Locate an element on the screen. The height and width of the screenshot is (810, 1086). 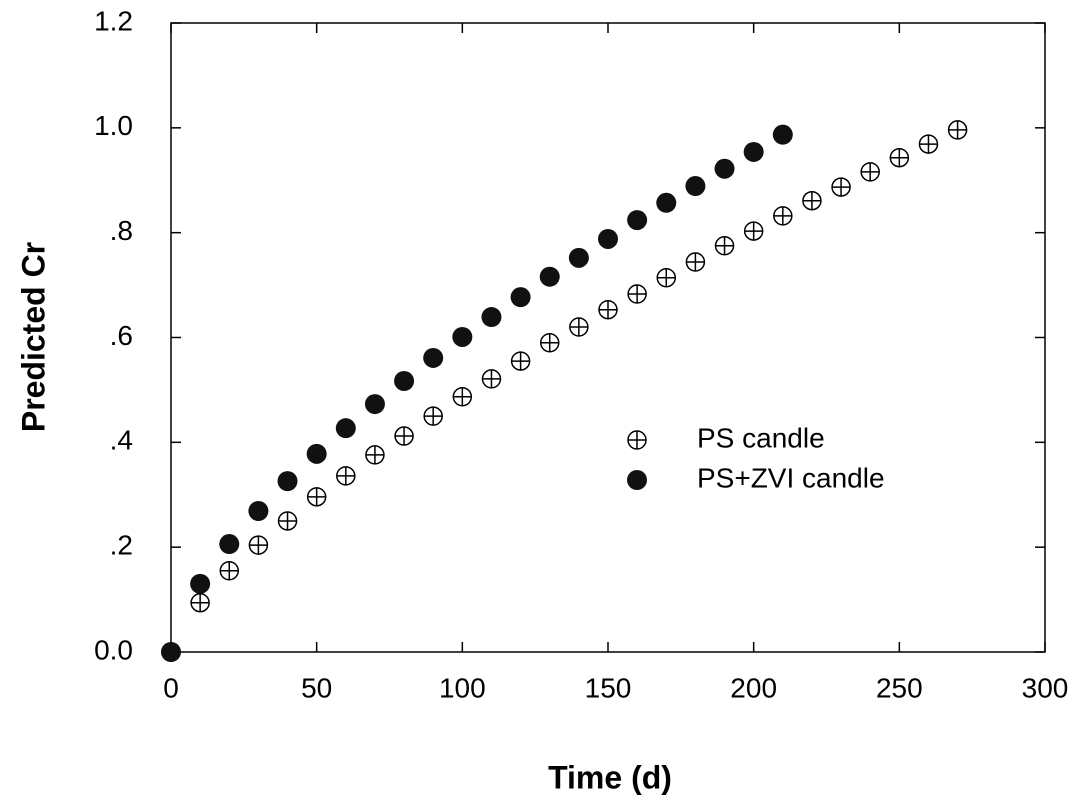
x-tick-label: 300 is located at coordinates (1045, 687).